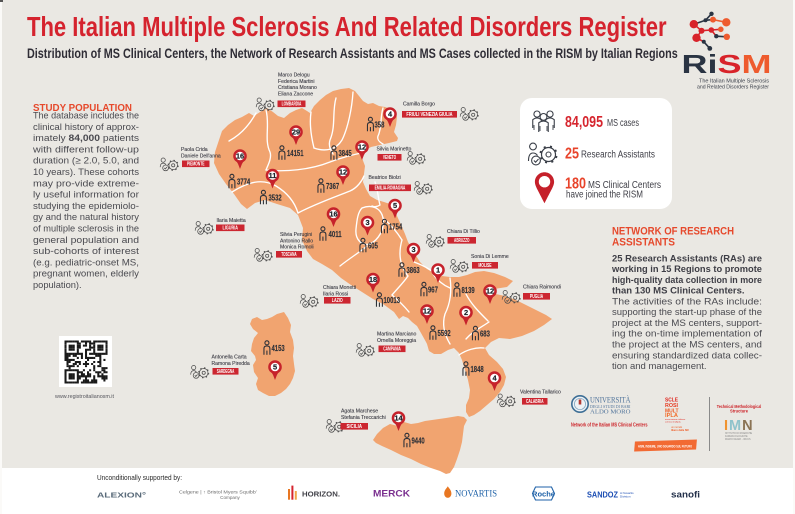 Image resolution: width=795 pixels, height=514 pixels. I want to click on svg-text: Valentina Tallarico, so click(540, 393).